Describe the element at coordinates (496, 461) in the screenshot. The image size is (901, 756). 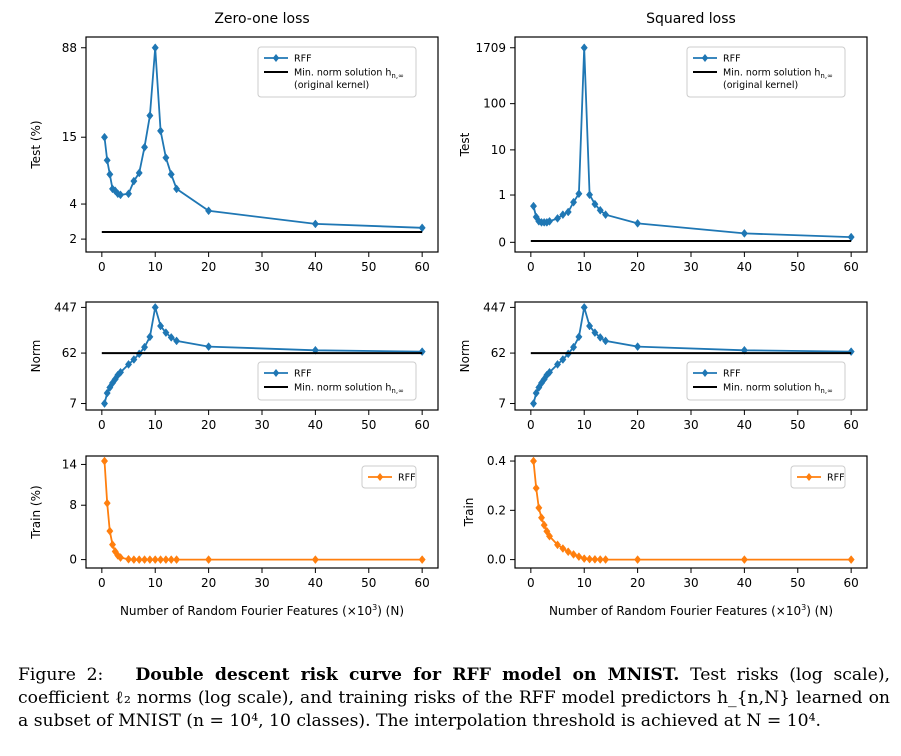
I see `y-tick-label: 0.4` at that location.